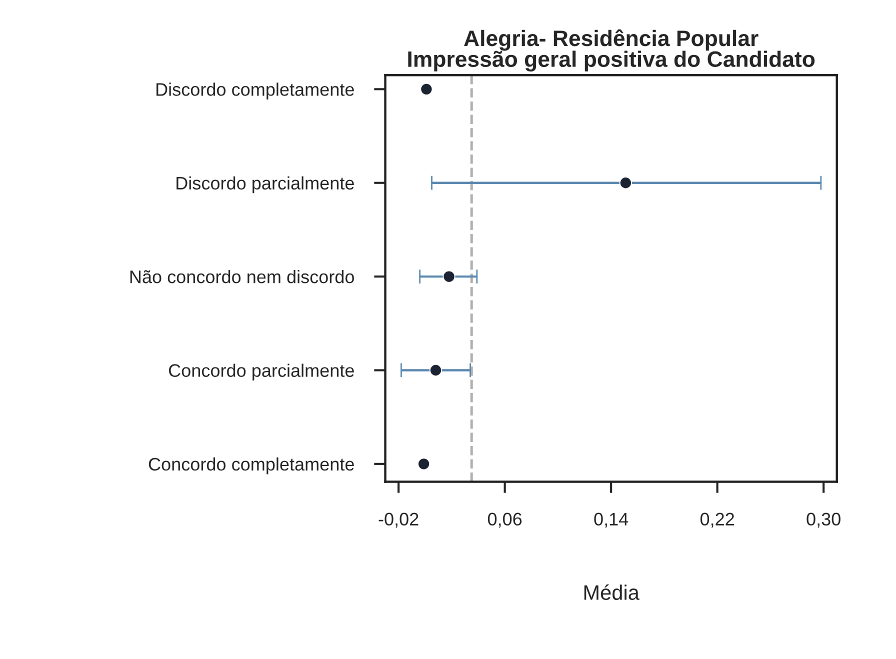  What do you see at coordinates (251, 465) in the screenshot?
I see `y-tick-label: Concordo completamente` at bounding box center [251, 465].